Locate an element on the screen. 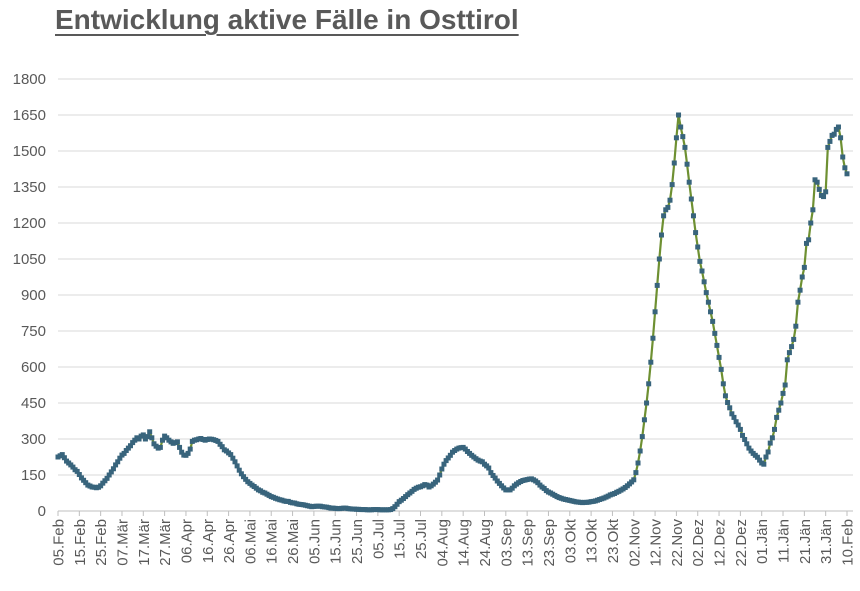  y-tick-label: 300 is located at coordinates (33, 439).